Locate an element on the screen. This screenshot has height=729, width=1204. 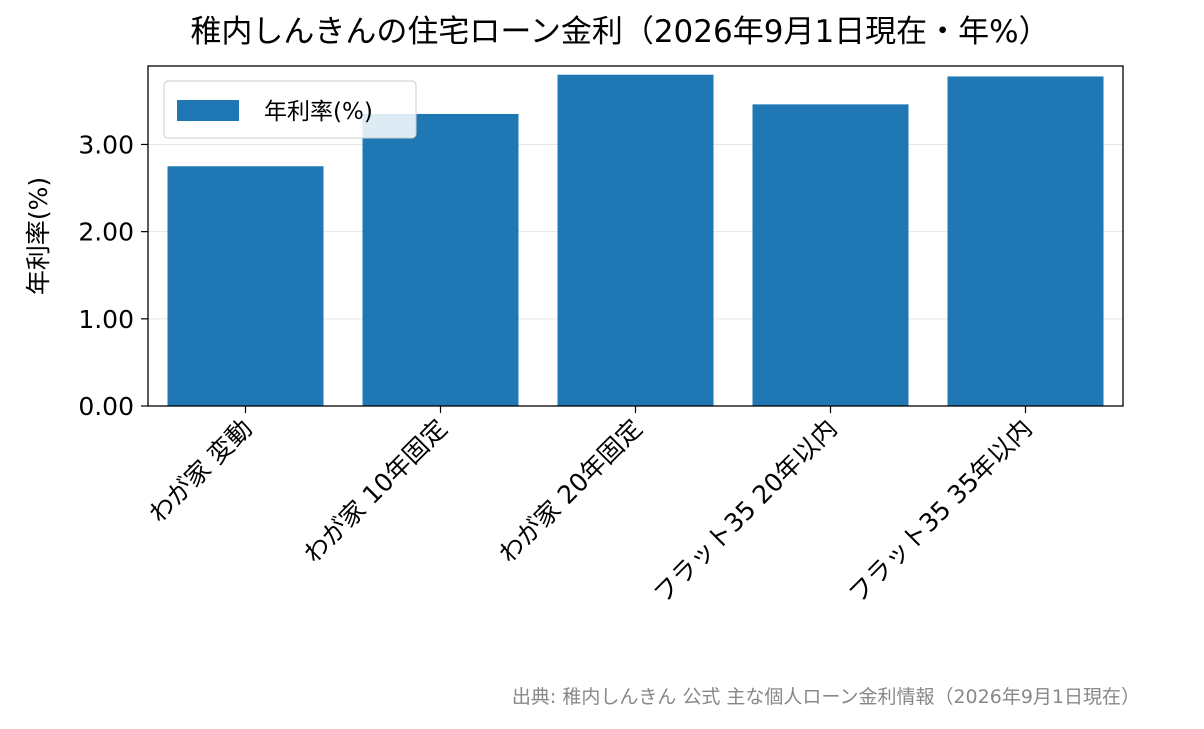
y-tick-label: 3.00 is located at coordinates (106, 144).